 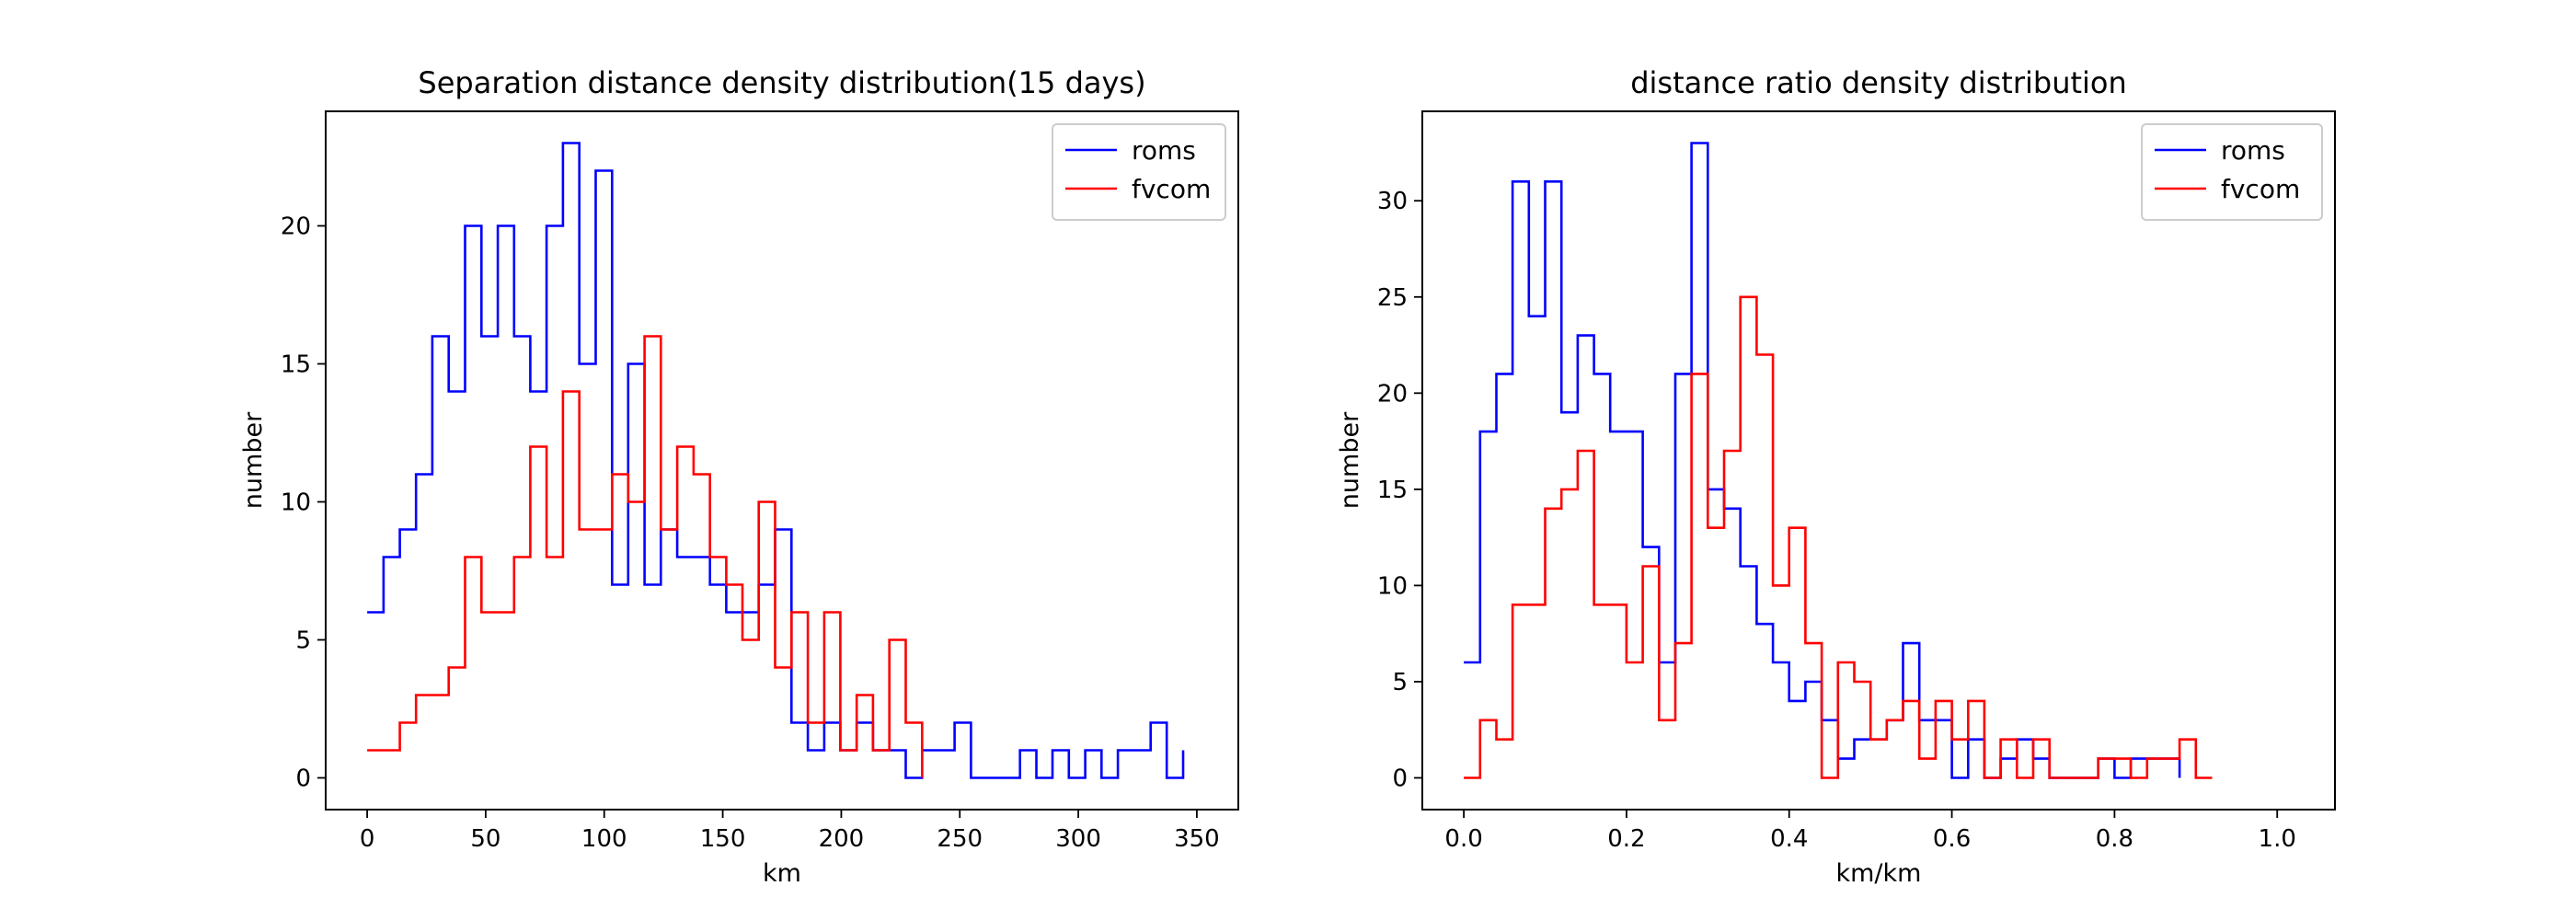 What do you see at coordinates (485, 839) in the screenshot?
I see `x-tick-label: 50` at bounding box center [485, 839].